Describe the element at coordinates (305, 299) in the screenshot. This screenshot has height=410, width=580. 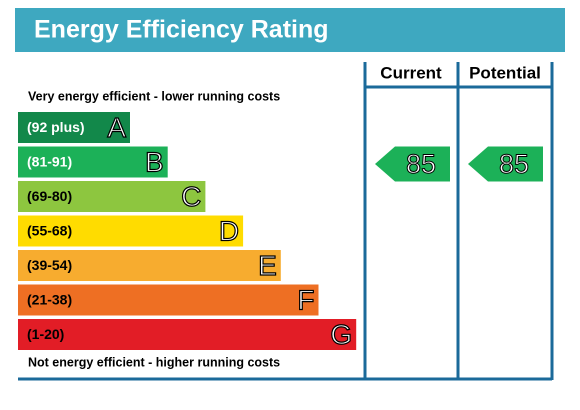
I see `band-letter: F` at that location.